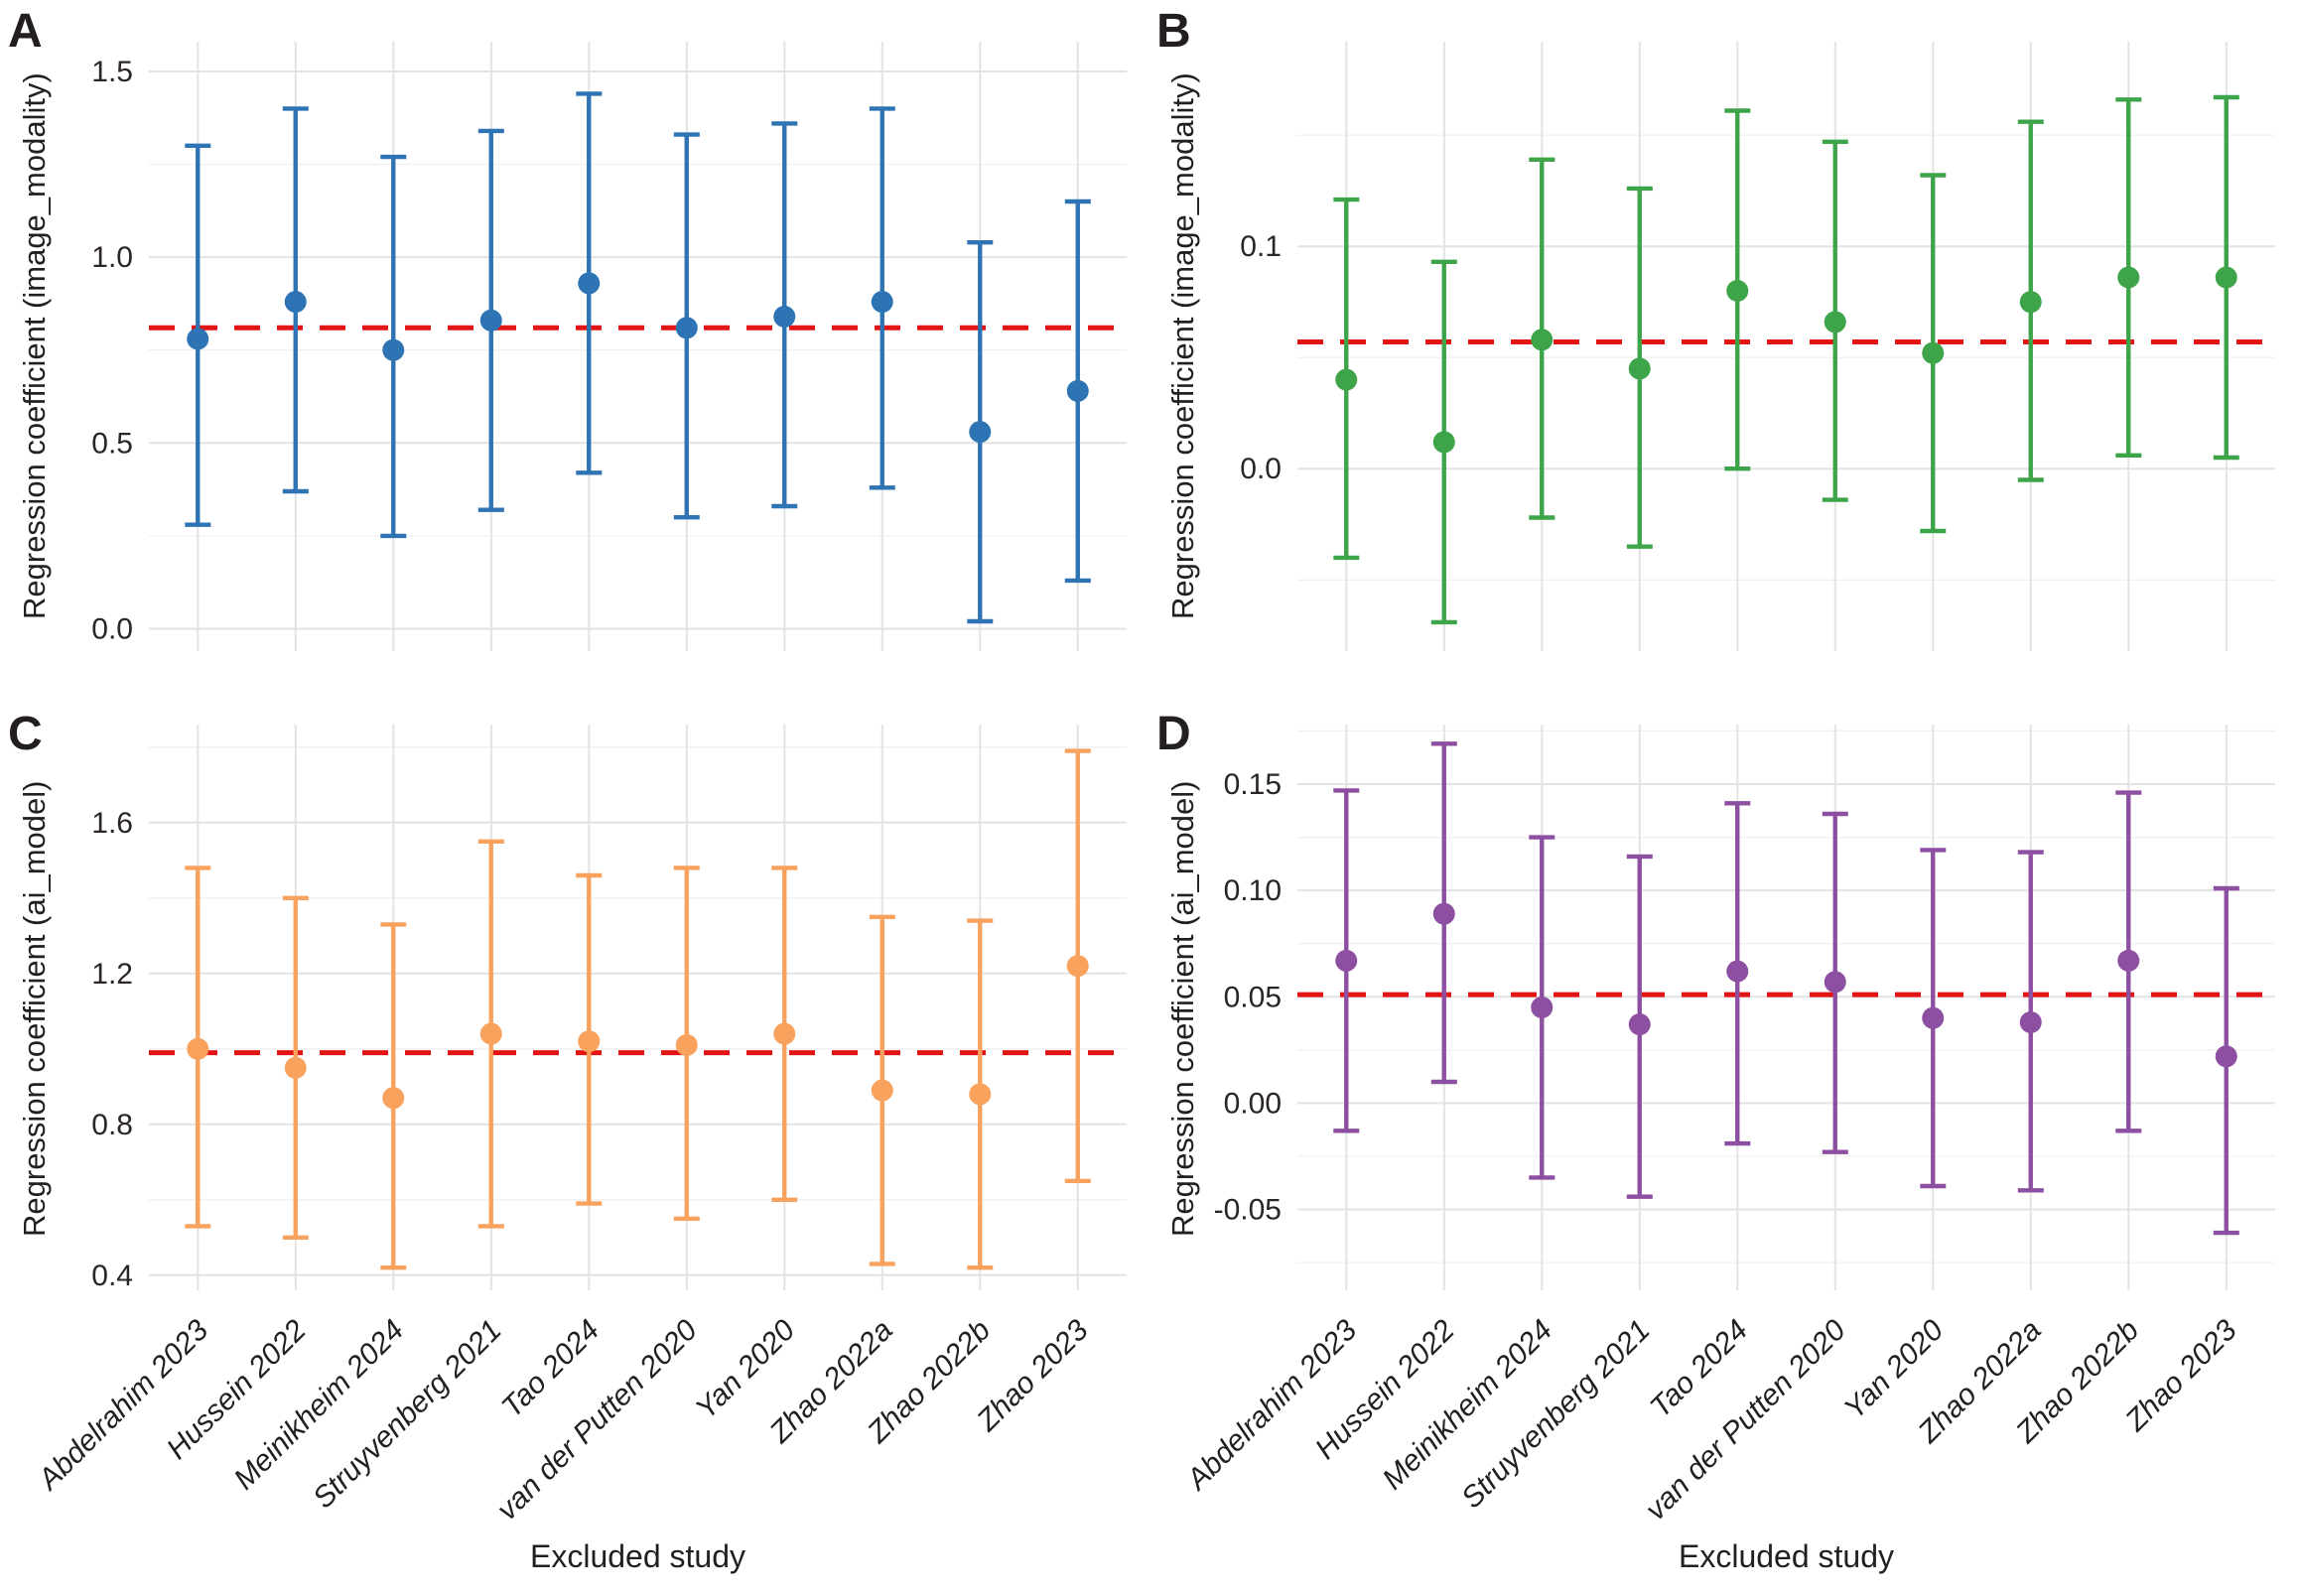 The image size is (2298, 1596). Describe the element at coordinates (1253, 784) in the screenshot. I see `svg-text: 0.15` at that location.